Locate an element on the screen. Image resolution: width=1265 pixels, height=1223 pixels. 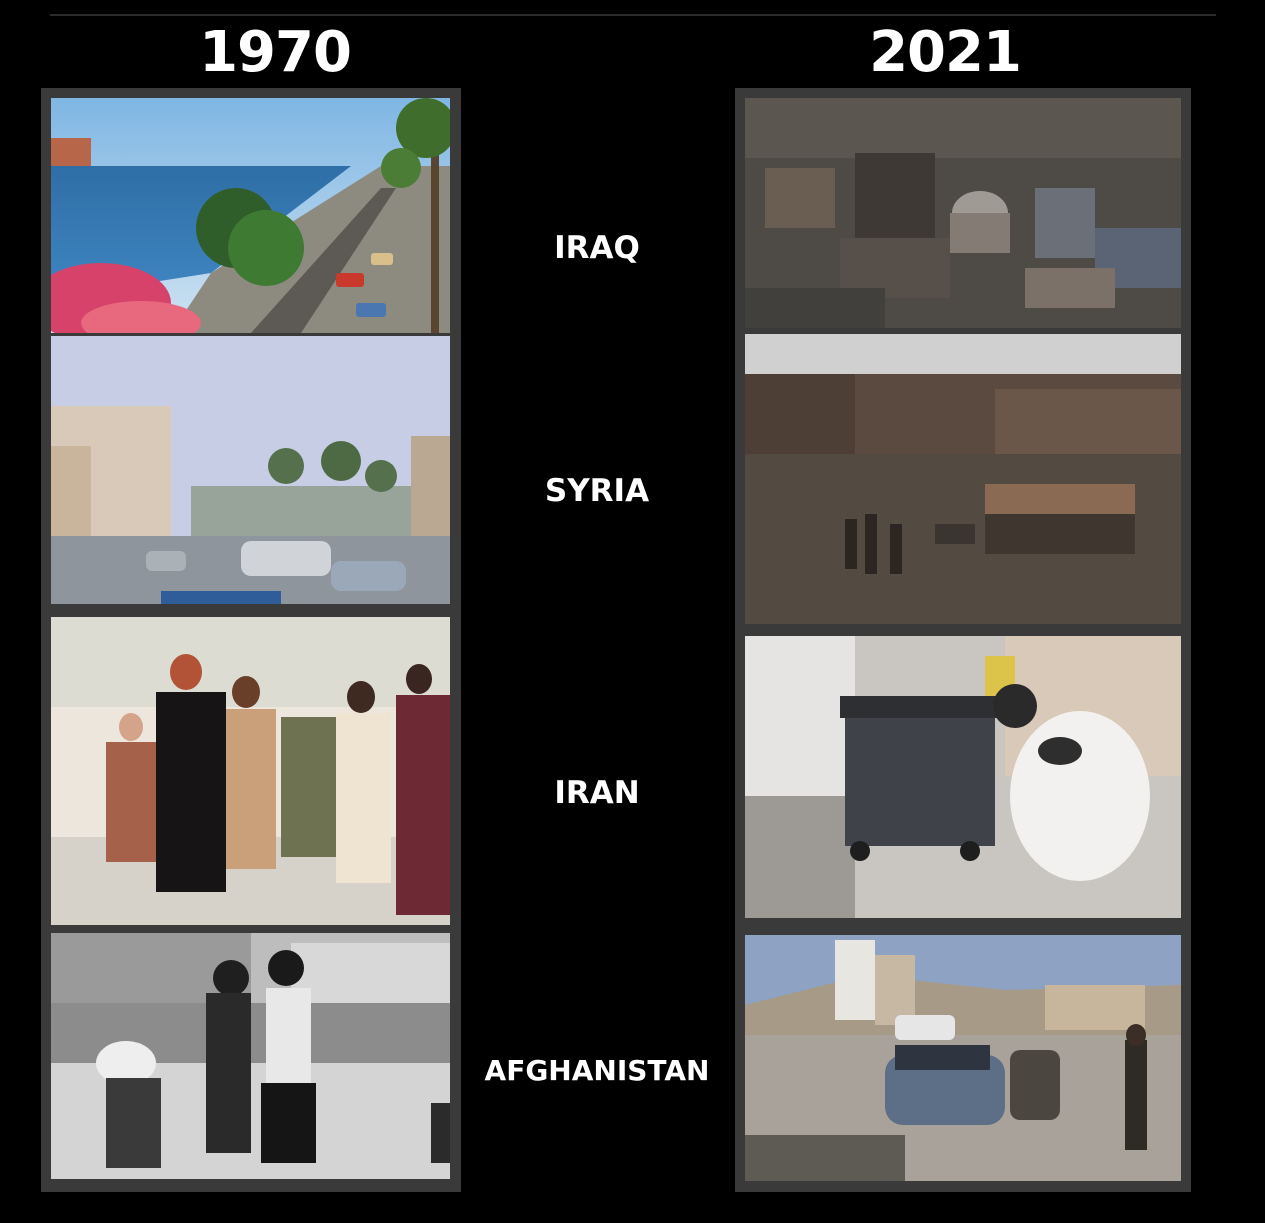
photo-syria-1970 is located at coordinates (250, 470).